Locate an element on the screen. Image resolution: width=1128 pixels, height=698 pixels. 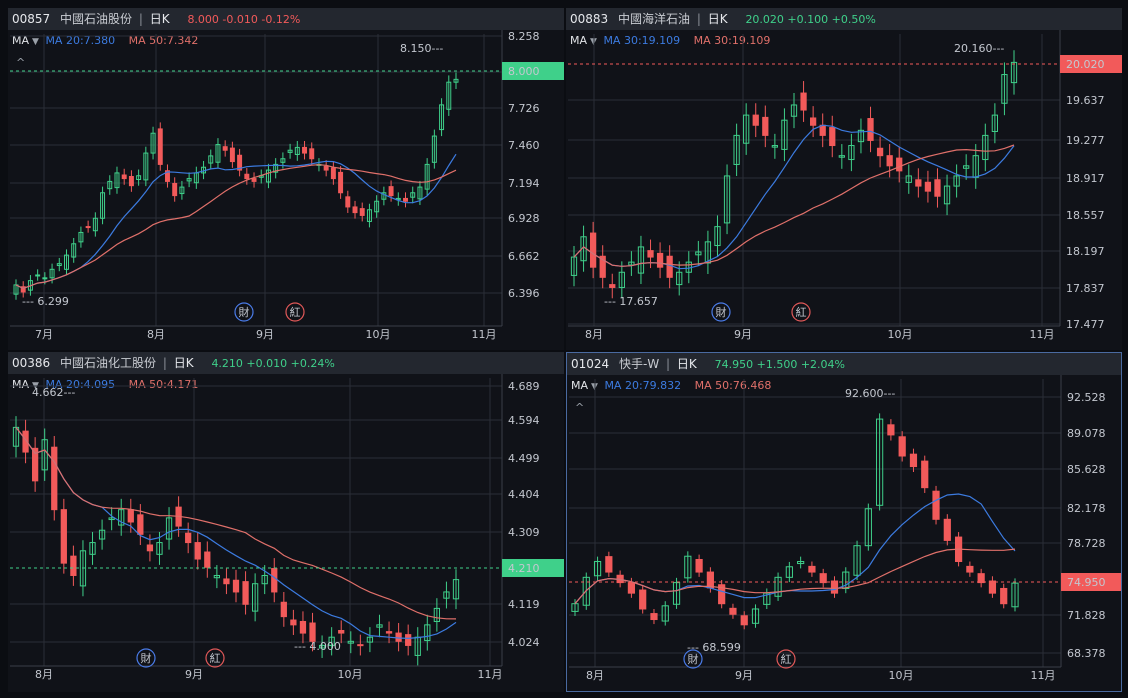
date-tick-label: 10月 is located at coordinates (378, 334).